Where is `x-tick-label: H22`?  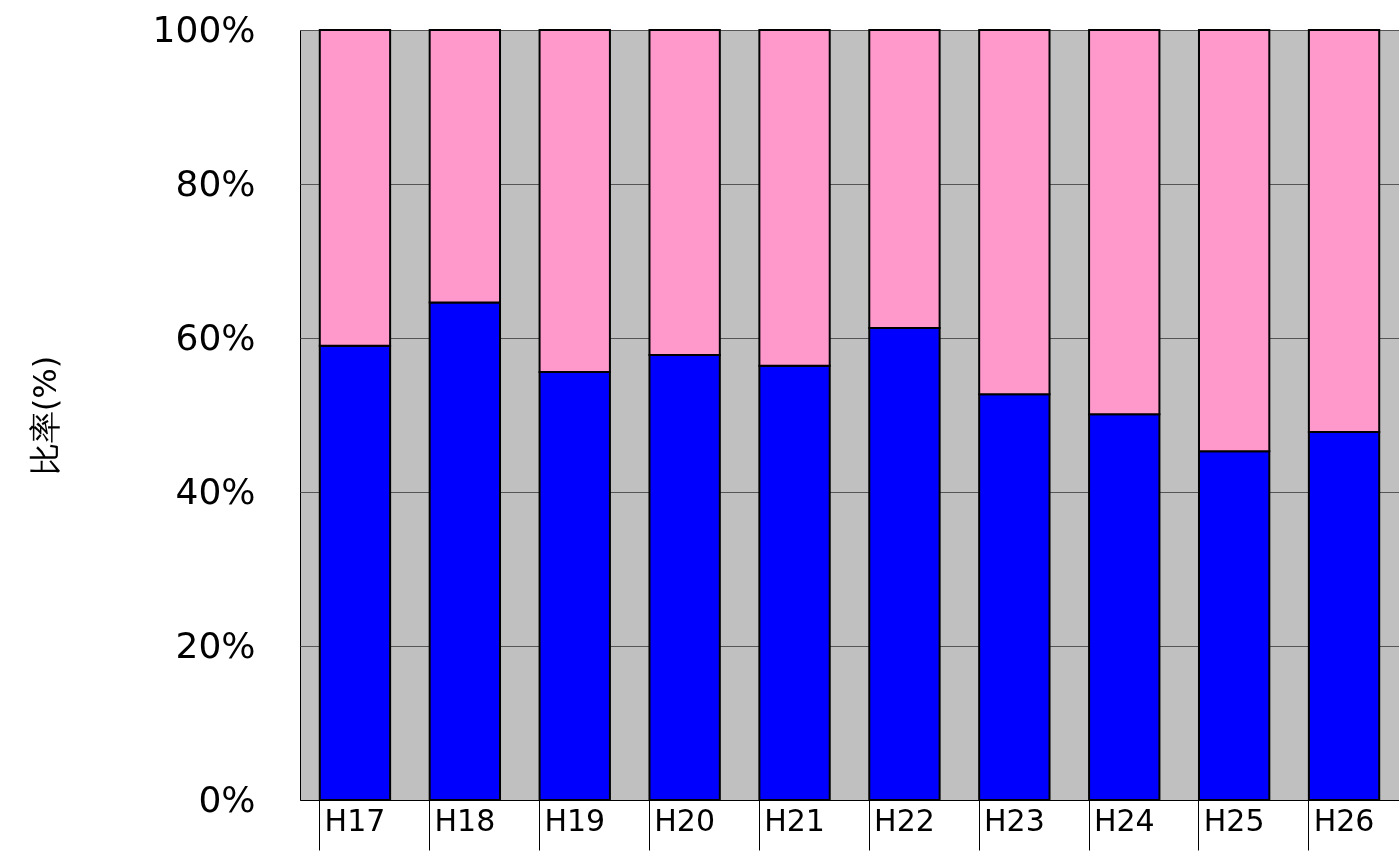 x-tick-label: H22 is located at coordinates (904, 820).